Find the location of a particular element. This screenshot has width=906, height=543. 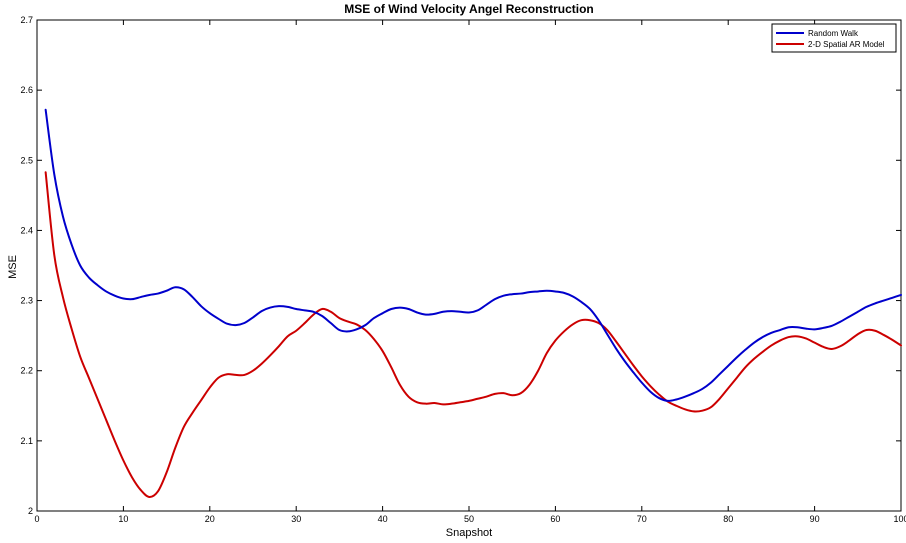

y-tick-label: 2.3 is located at coordinates (26, 301).